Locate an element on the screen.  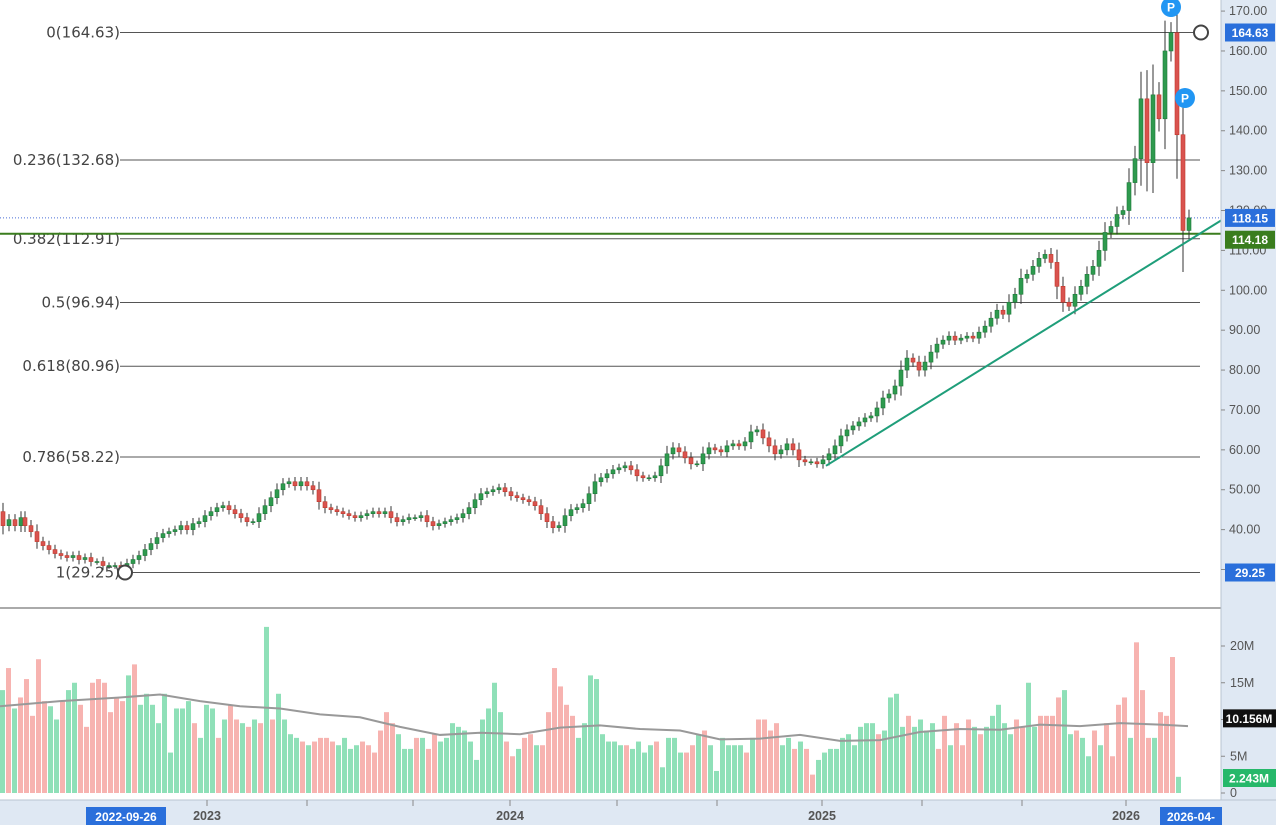
volume-moving-average-line is located at coordinates (594, 717).